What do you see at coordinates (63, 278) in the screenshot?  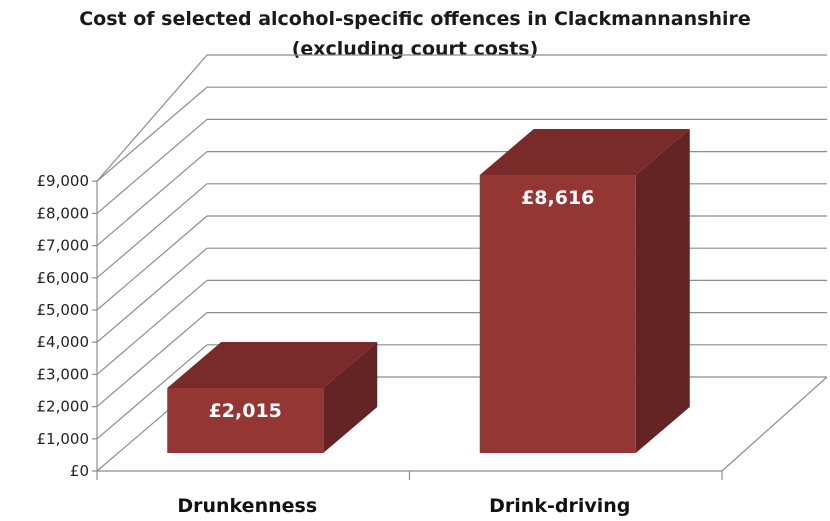 I see `y-tick-label: £6,000` at bounding box center [63, 278].